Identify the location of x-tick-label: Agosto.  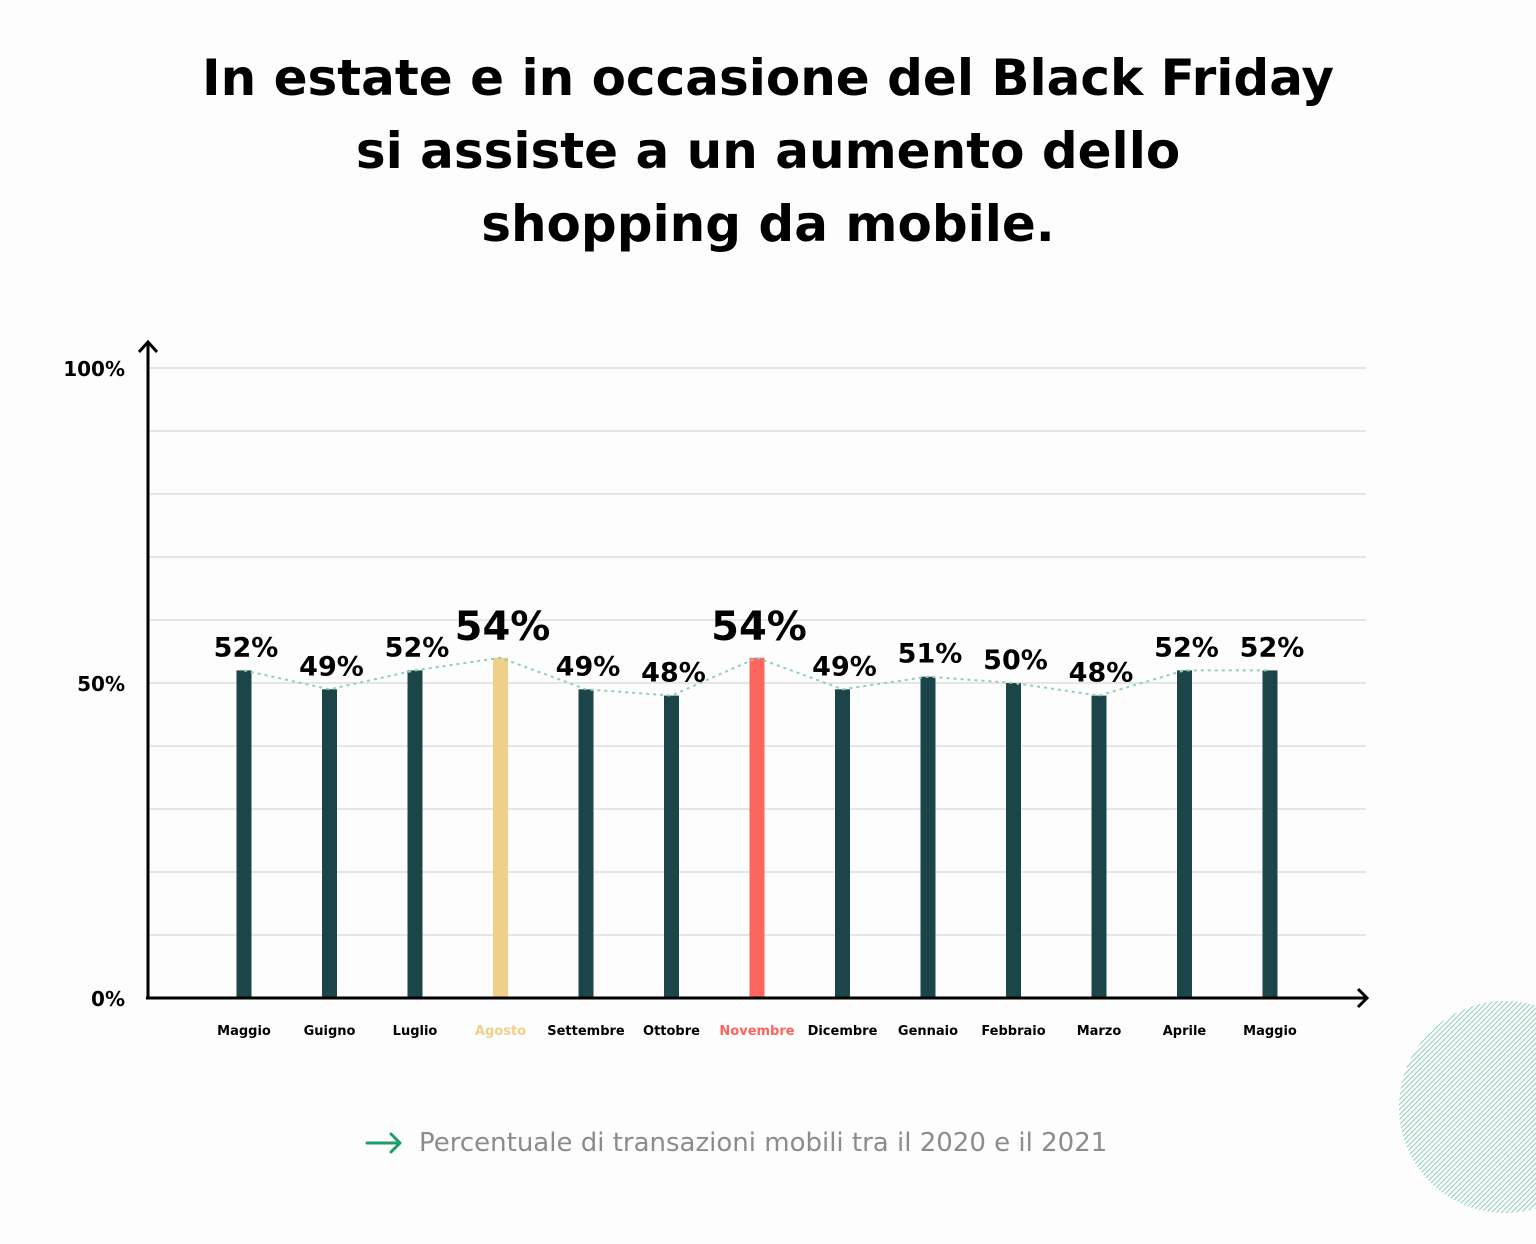
(500, 1031).